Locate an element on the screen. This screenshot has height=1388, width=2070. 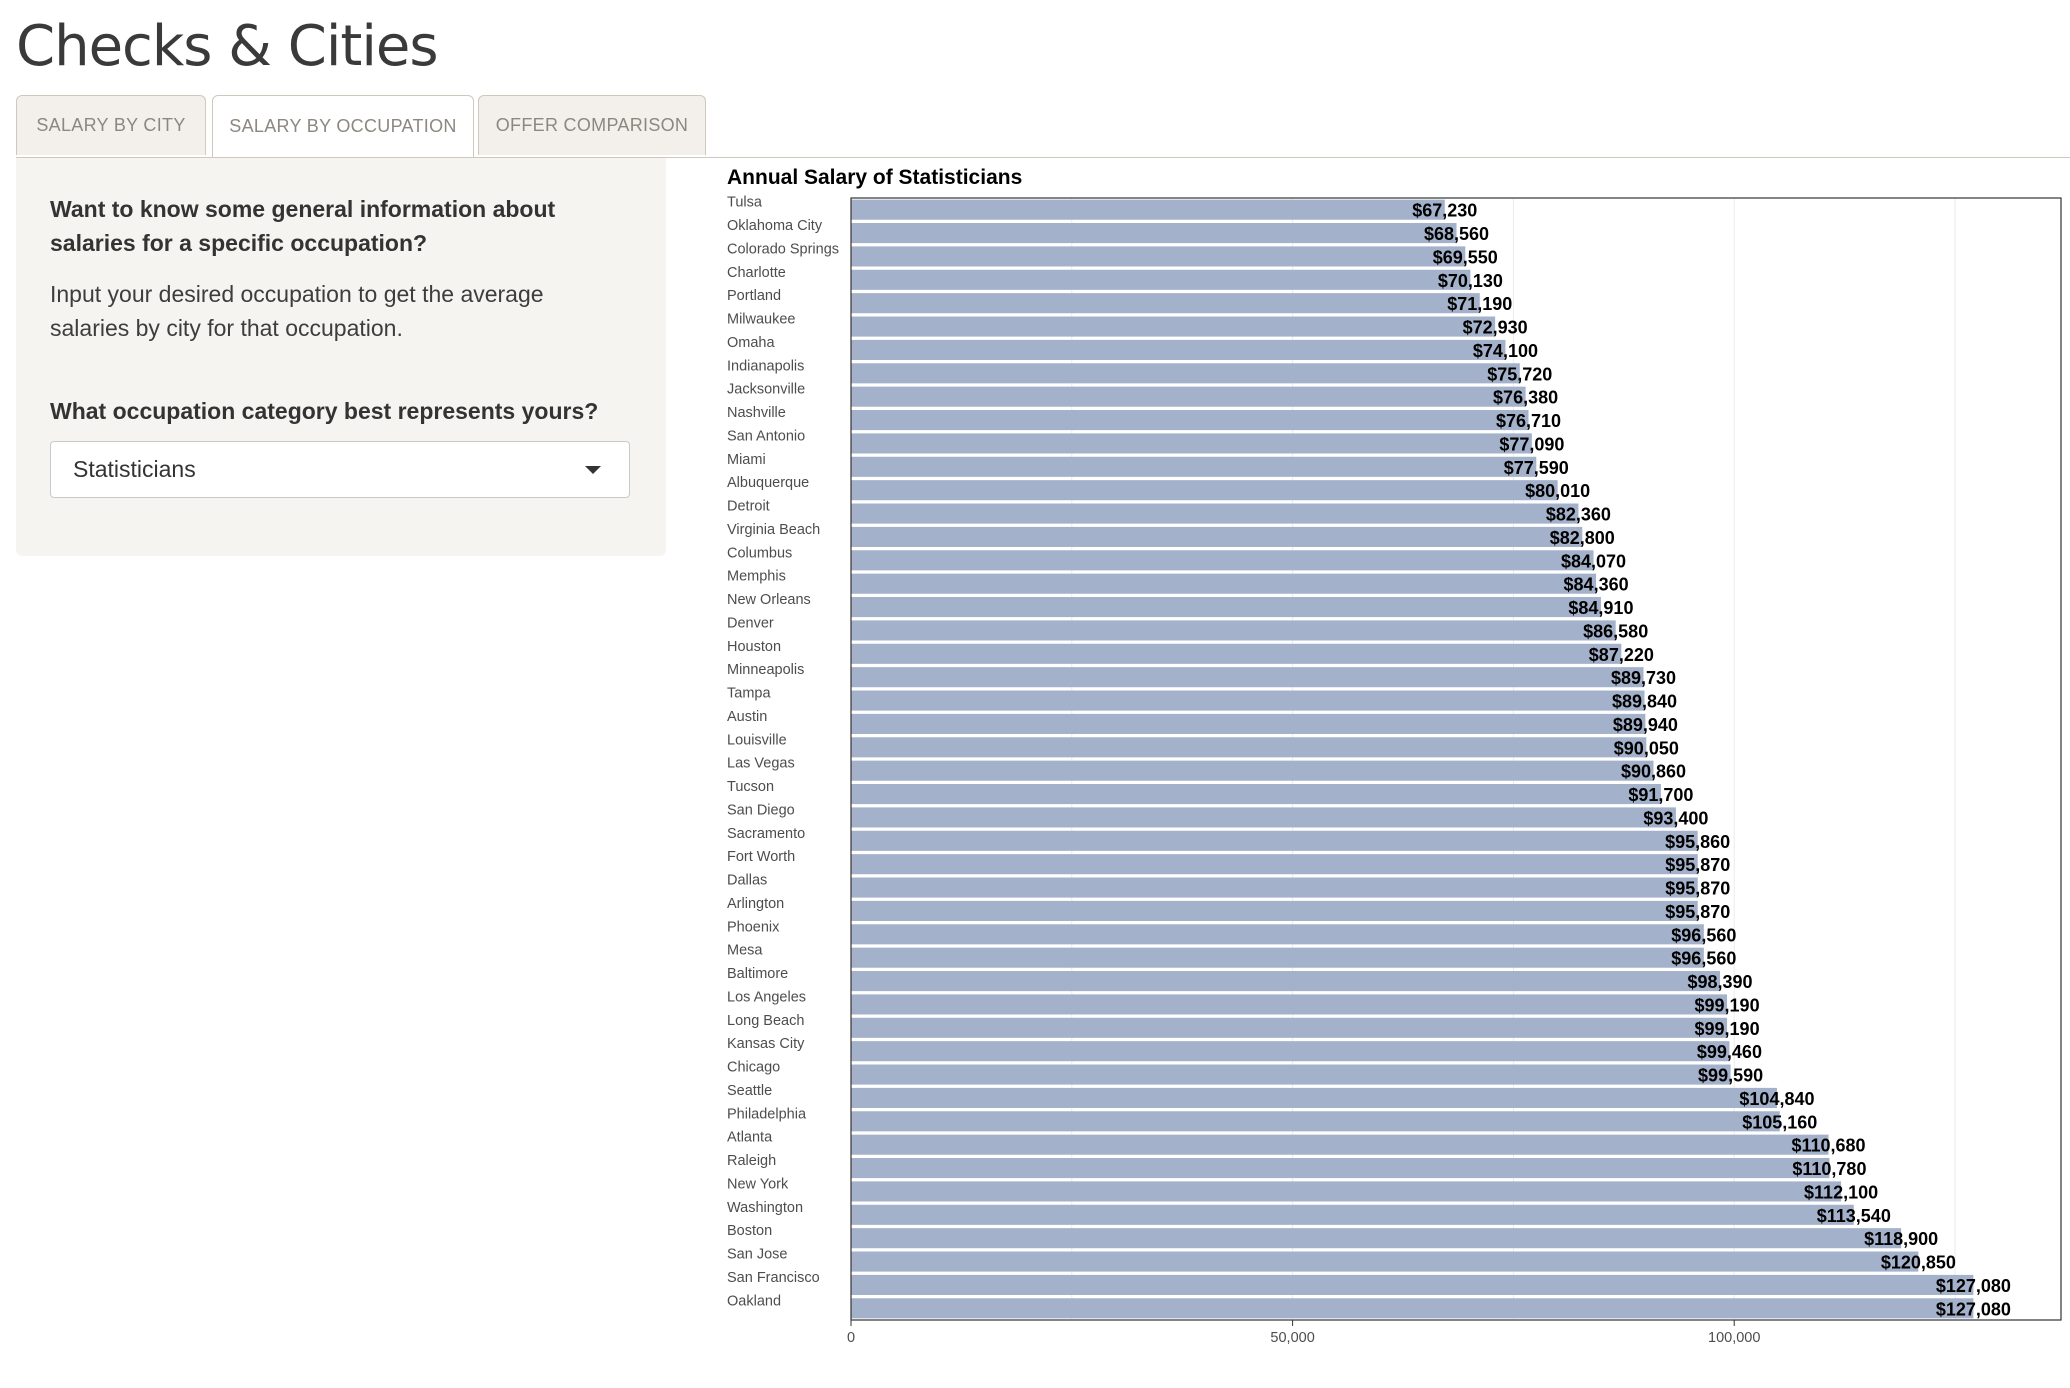
bar-value-label: $98,390 is located at coordinates (1719, 982).